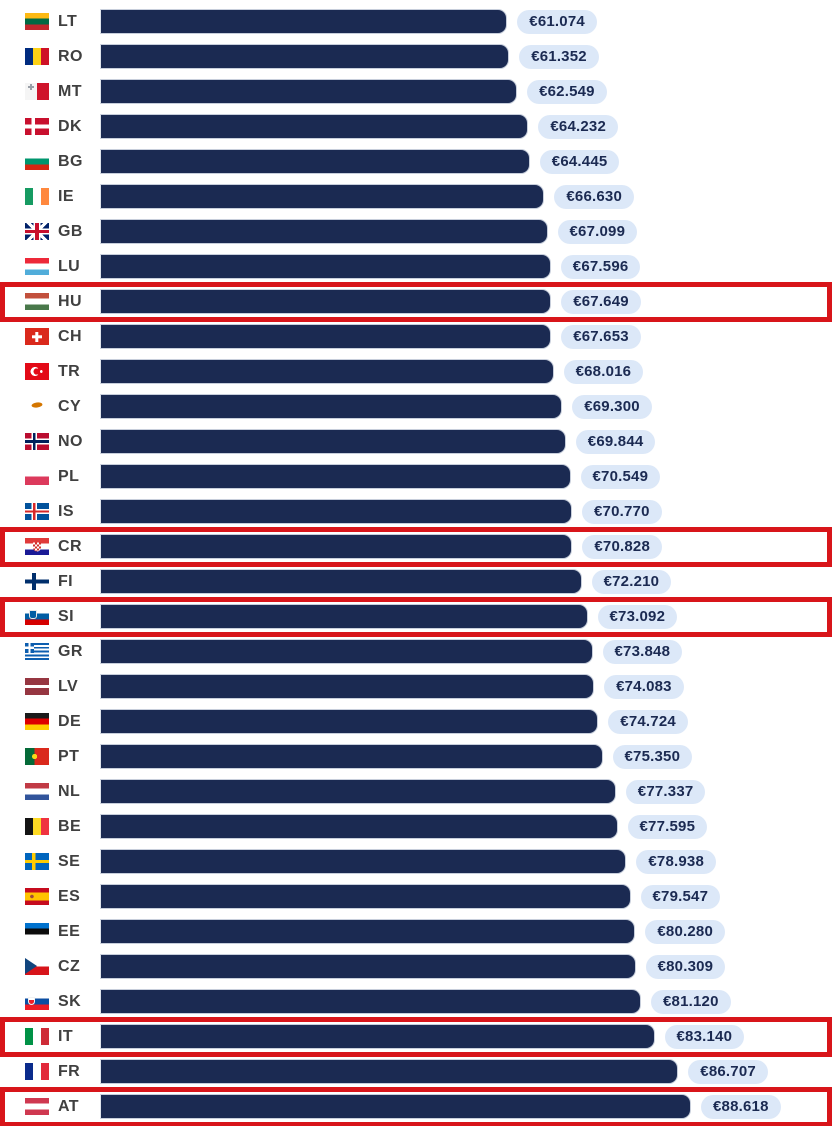 This screenshot has height=1126, width=832. I want to click on bar-track: €69.844, so click(466, 441).